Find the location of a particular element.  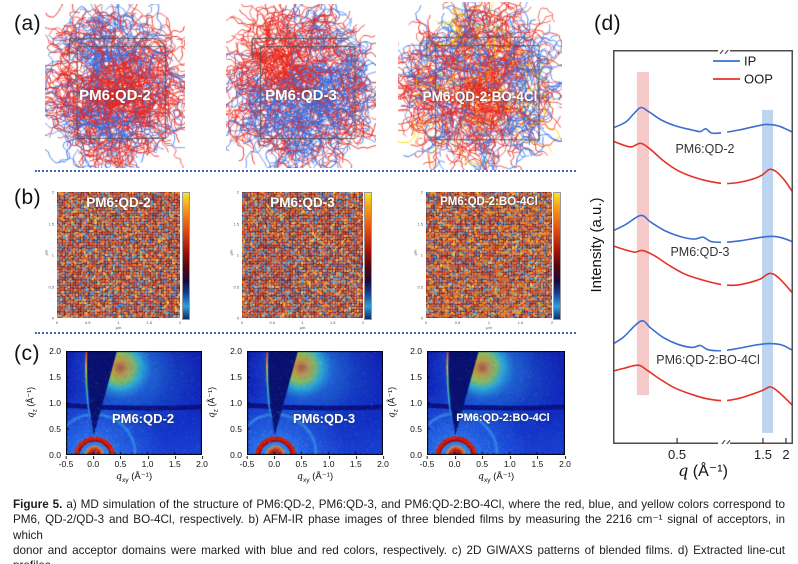

giwaxs-pattern-pm6-qd2 is located at coordinates (134, 403).